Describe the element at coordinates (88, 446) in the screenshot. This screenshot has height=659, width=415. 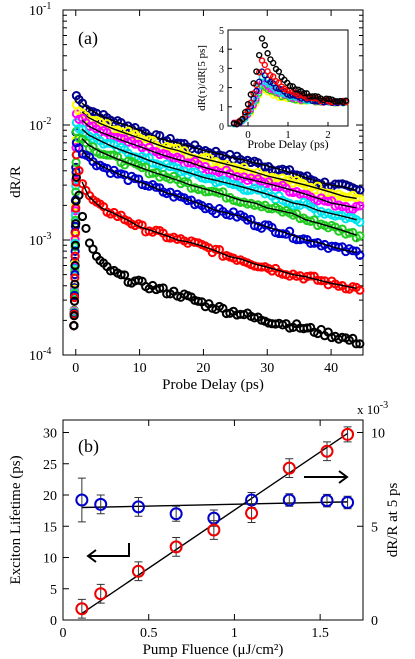
I see `panel-b-label: (b)` at that location.